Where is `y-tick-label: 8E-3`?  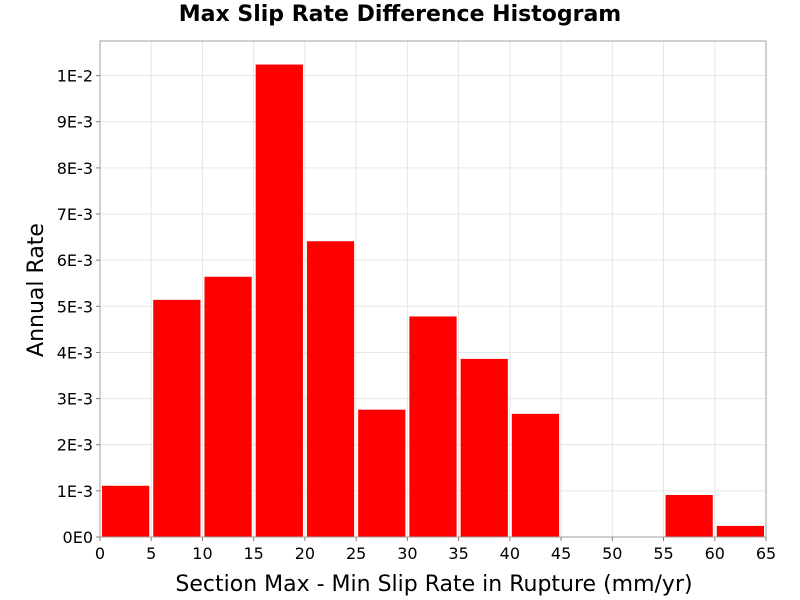 y-tick-label: 8E-3 is located at coordinates (75, 168).